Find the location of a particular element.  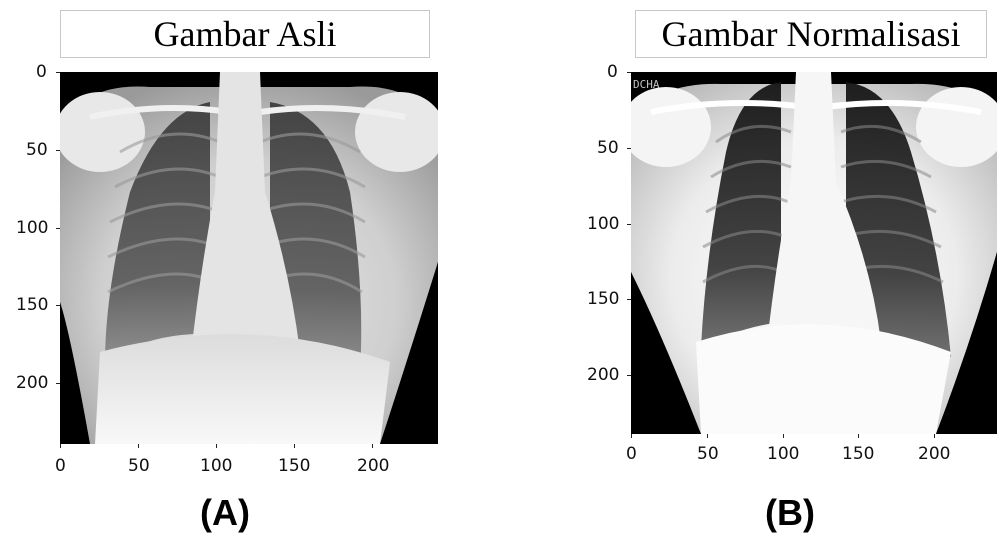

panel-b-title: Gambar Normalisasi is located at coordinates (811, 34).